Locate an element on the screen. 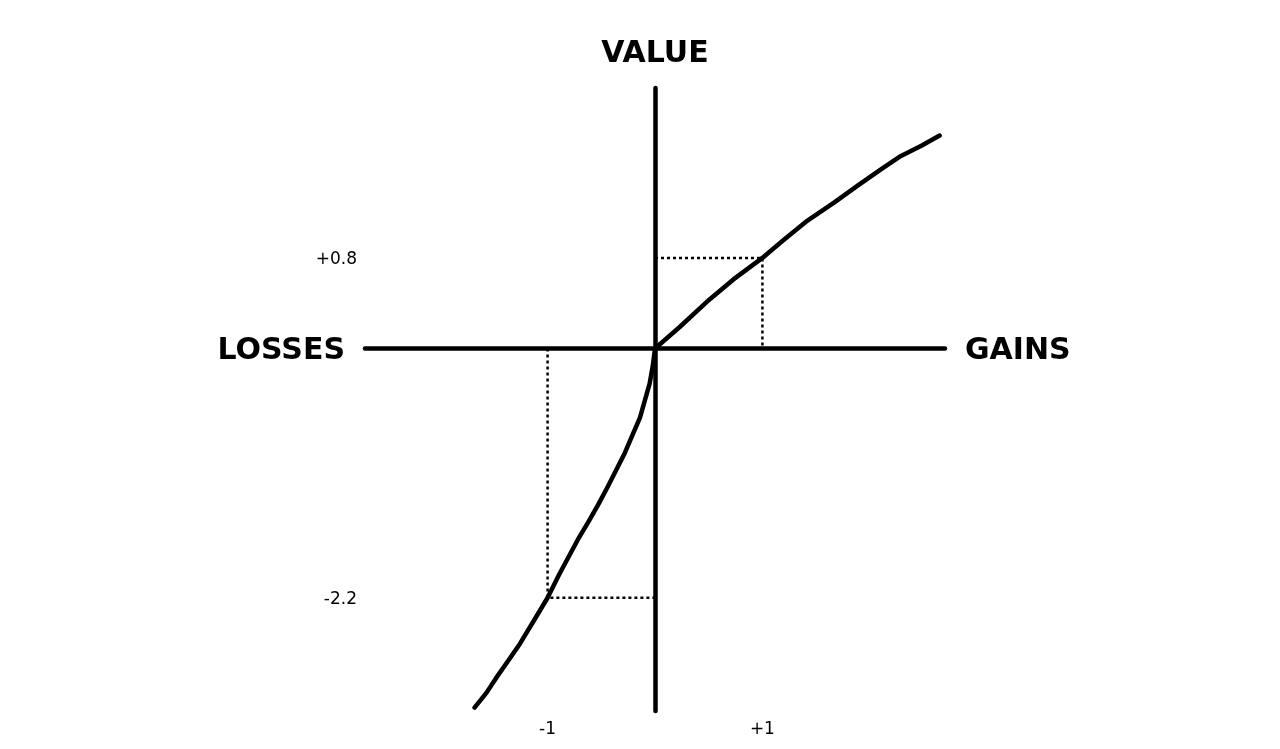 This screenshot has height=749, width=1280. x-tick-label: +1 is located at coordinates (762, 727).